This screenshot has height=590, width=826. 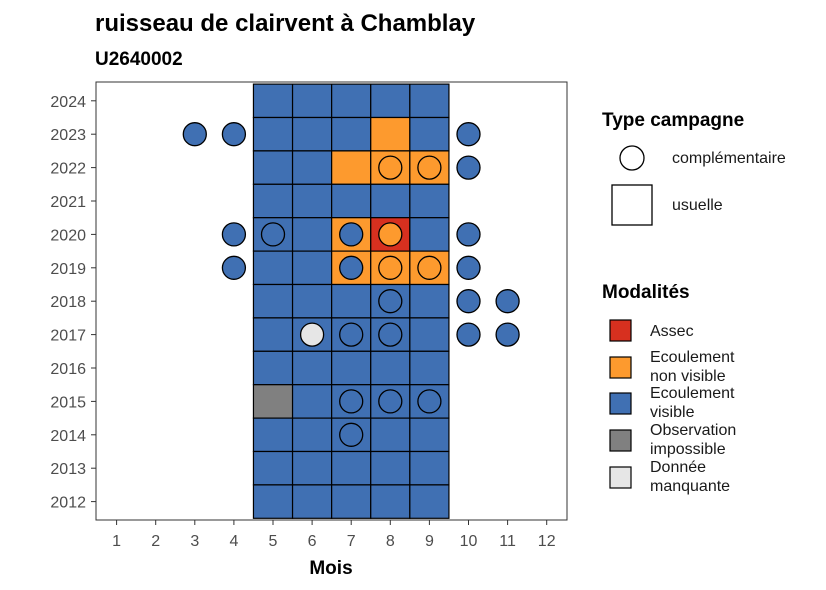 I want to click on x-tick-label: 8, so click(x=390, y=541).